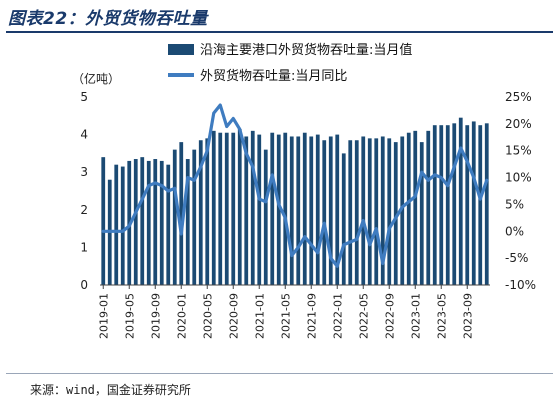 This screenshot has width=559, height=404. What do you see at coordinates (311, 316) in the screenshot?
I see `x-tick-label: 2021-09` at bounding box center [311, 316].